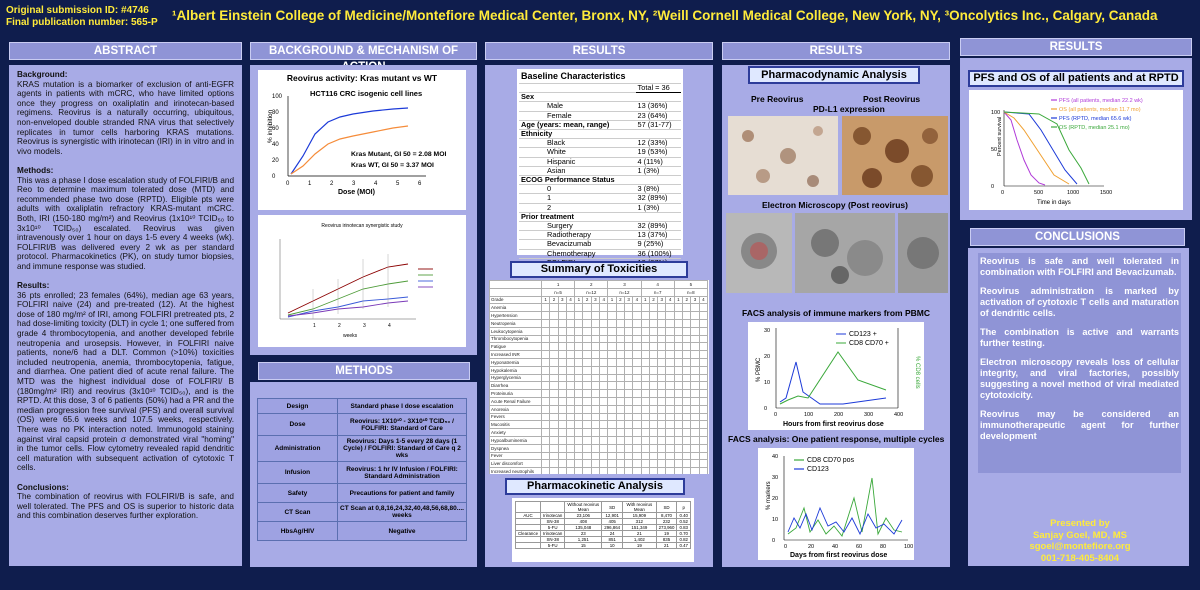 The width and height of the screenshot is (1200, 590). I want to click on irino-x-tick: 3, so click(364, 326).